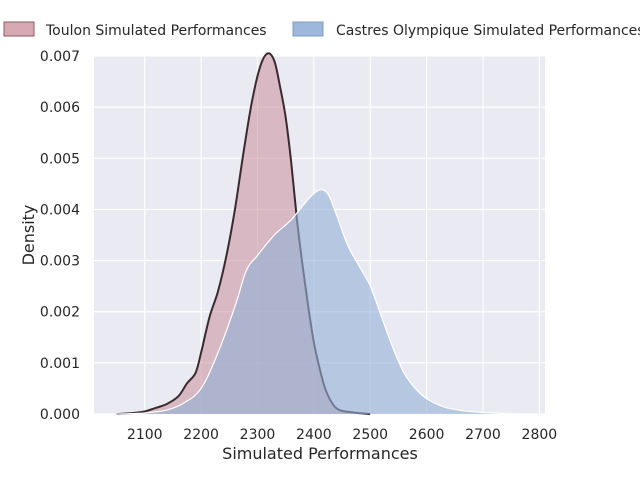  What do you see at coordinates (427, 435) in the screenshot?
I see `x-tick-label: 2600` at bounding box center [427, 435].